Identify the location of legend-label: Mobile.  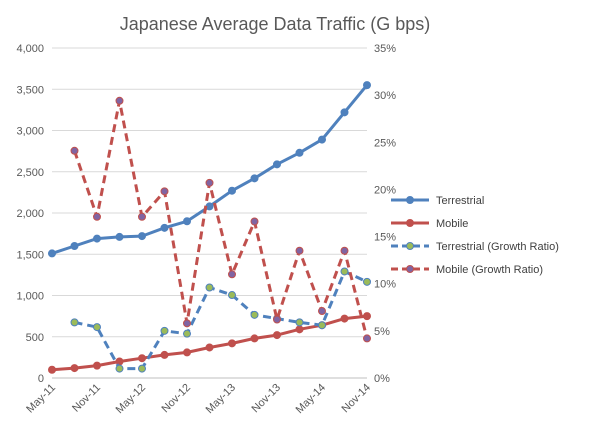
(452, 224).